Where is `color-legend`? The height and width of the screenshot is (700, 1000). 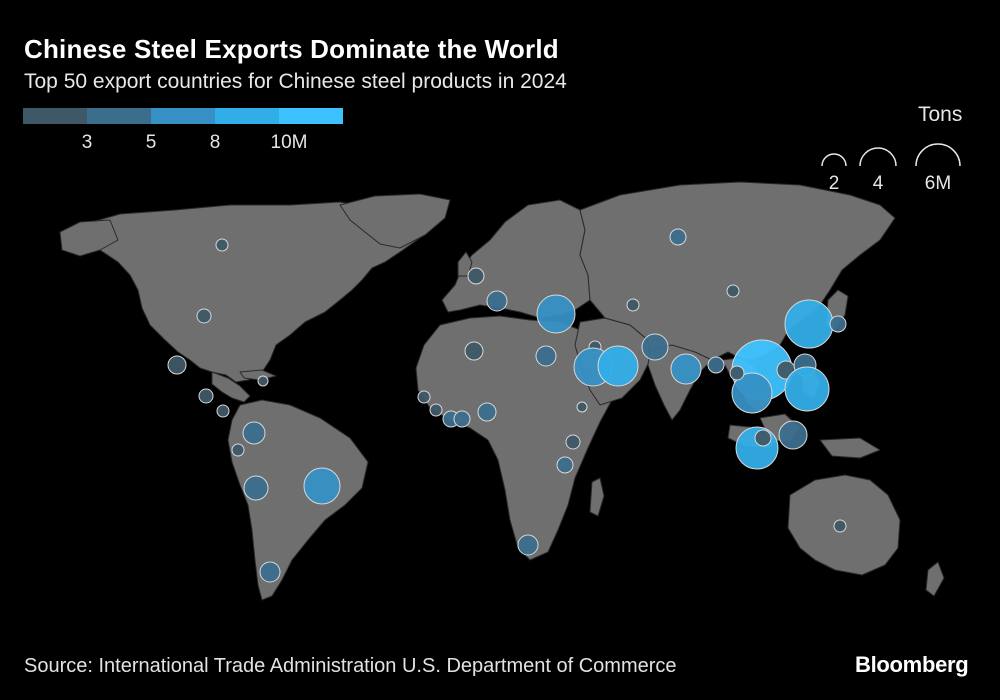
color-legend is located at coordinates (183, 116).